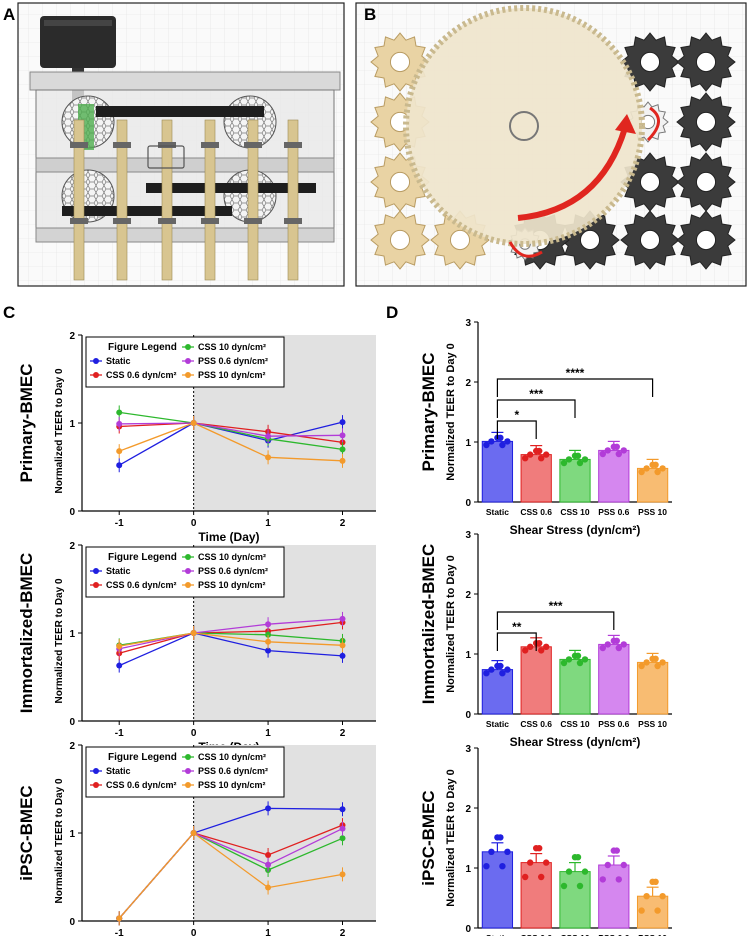  What do you see at coordinates (428, 411) in the screenshot?
I see `row-label: Primary-BMEC` at bounding box center [428, 411].